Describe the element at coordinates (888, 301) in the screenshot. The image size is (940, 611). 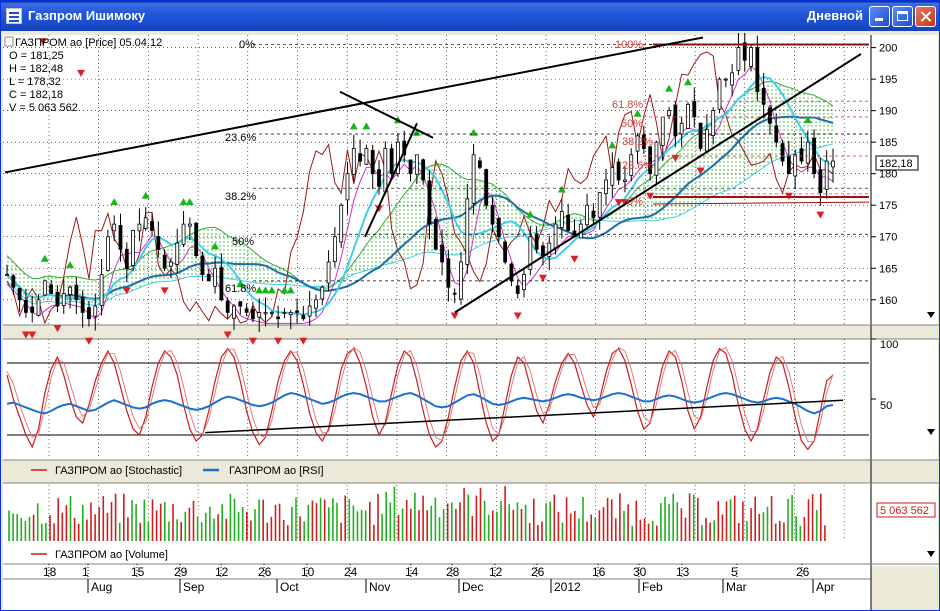
I see `price-axis-label: 160` at that location.